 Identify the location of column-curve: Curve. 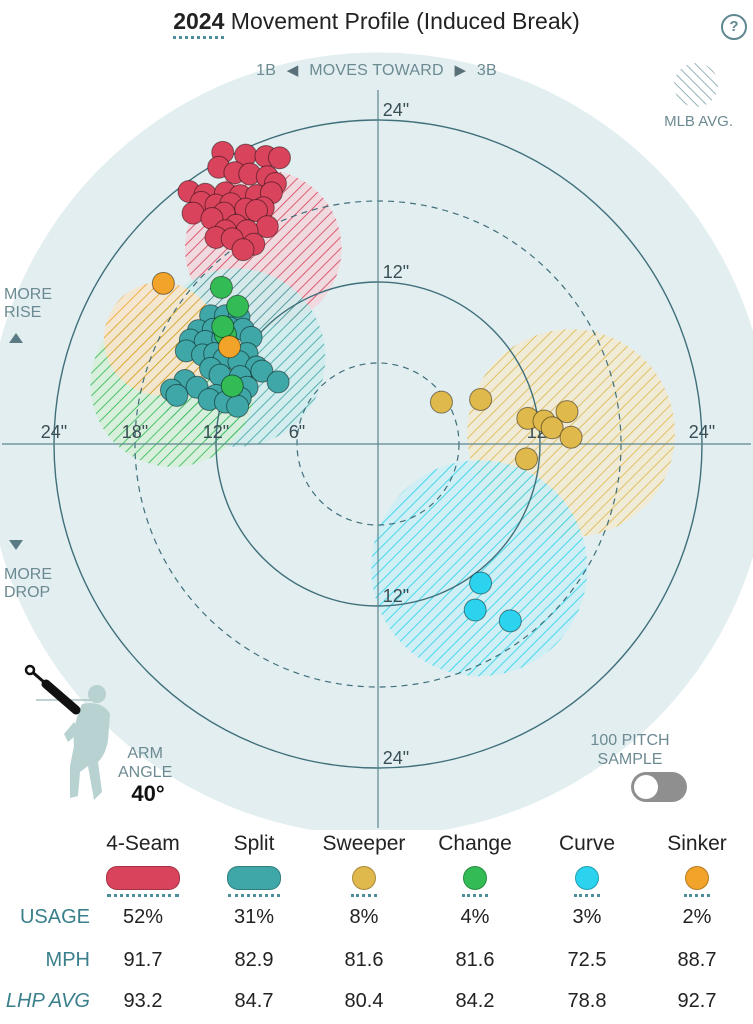
(587, 864).